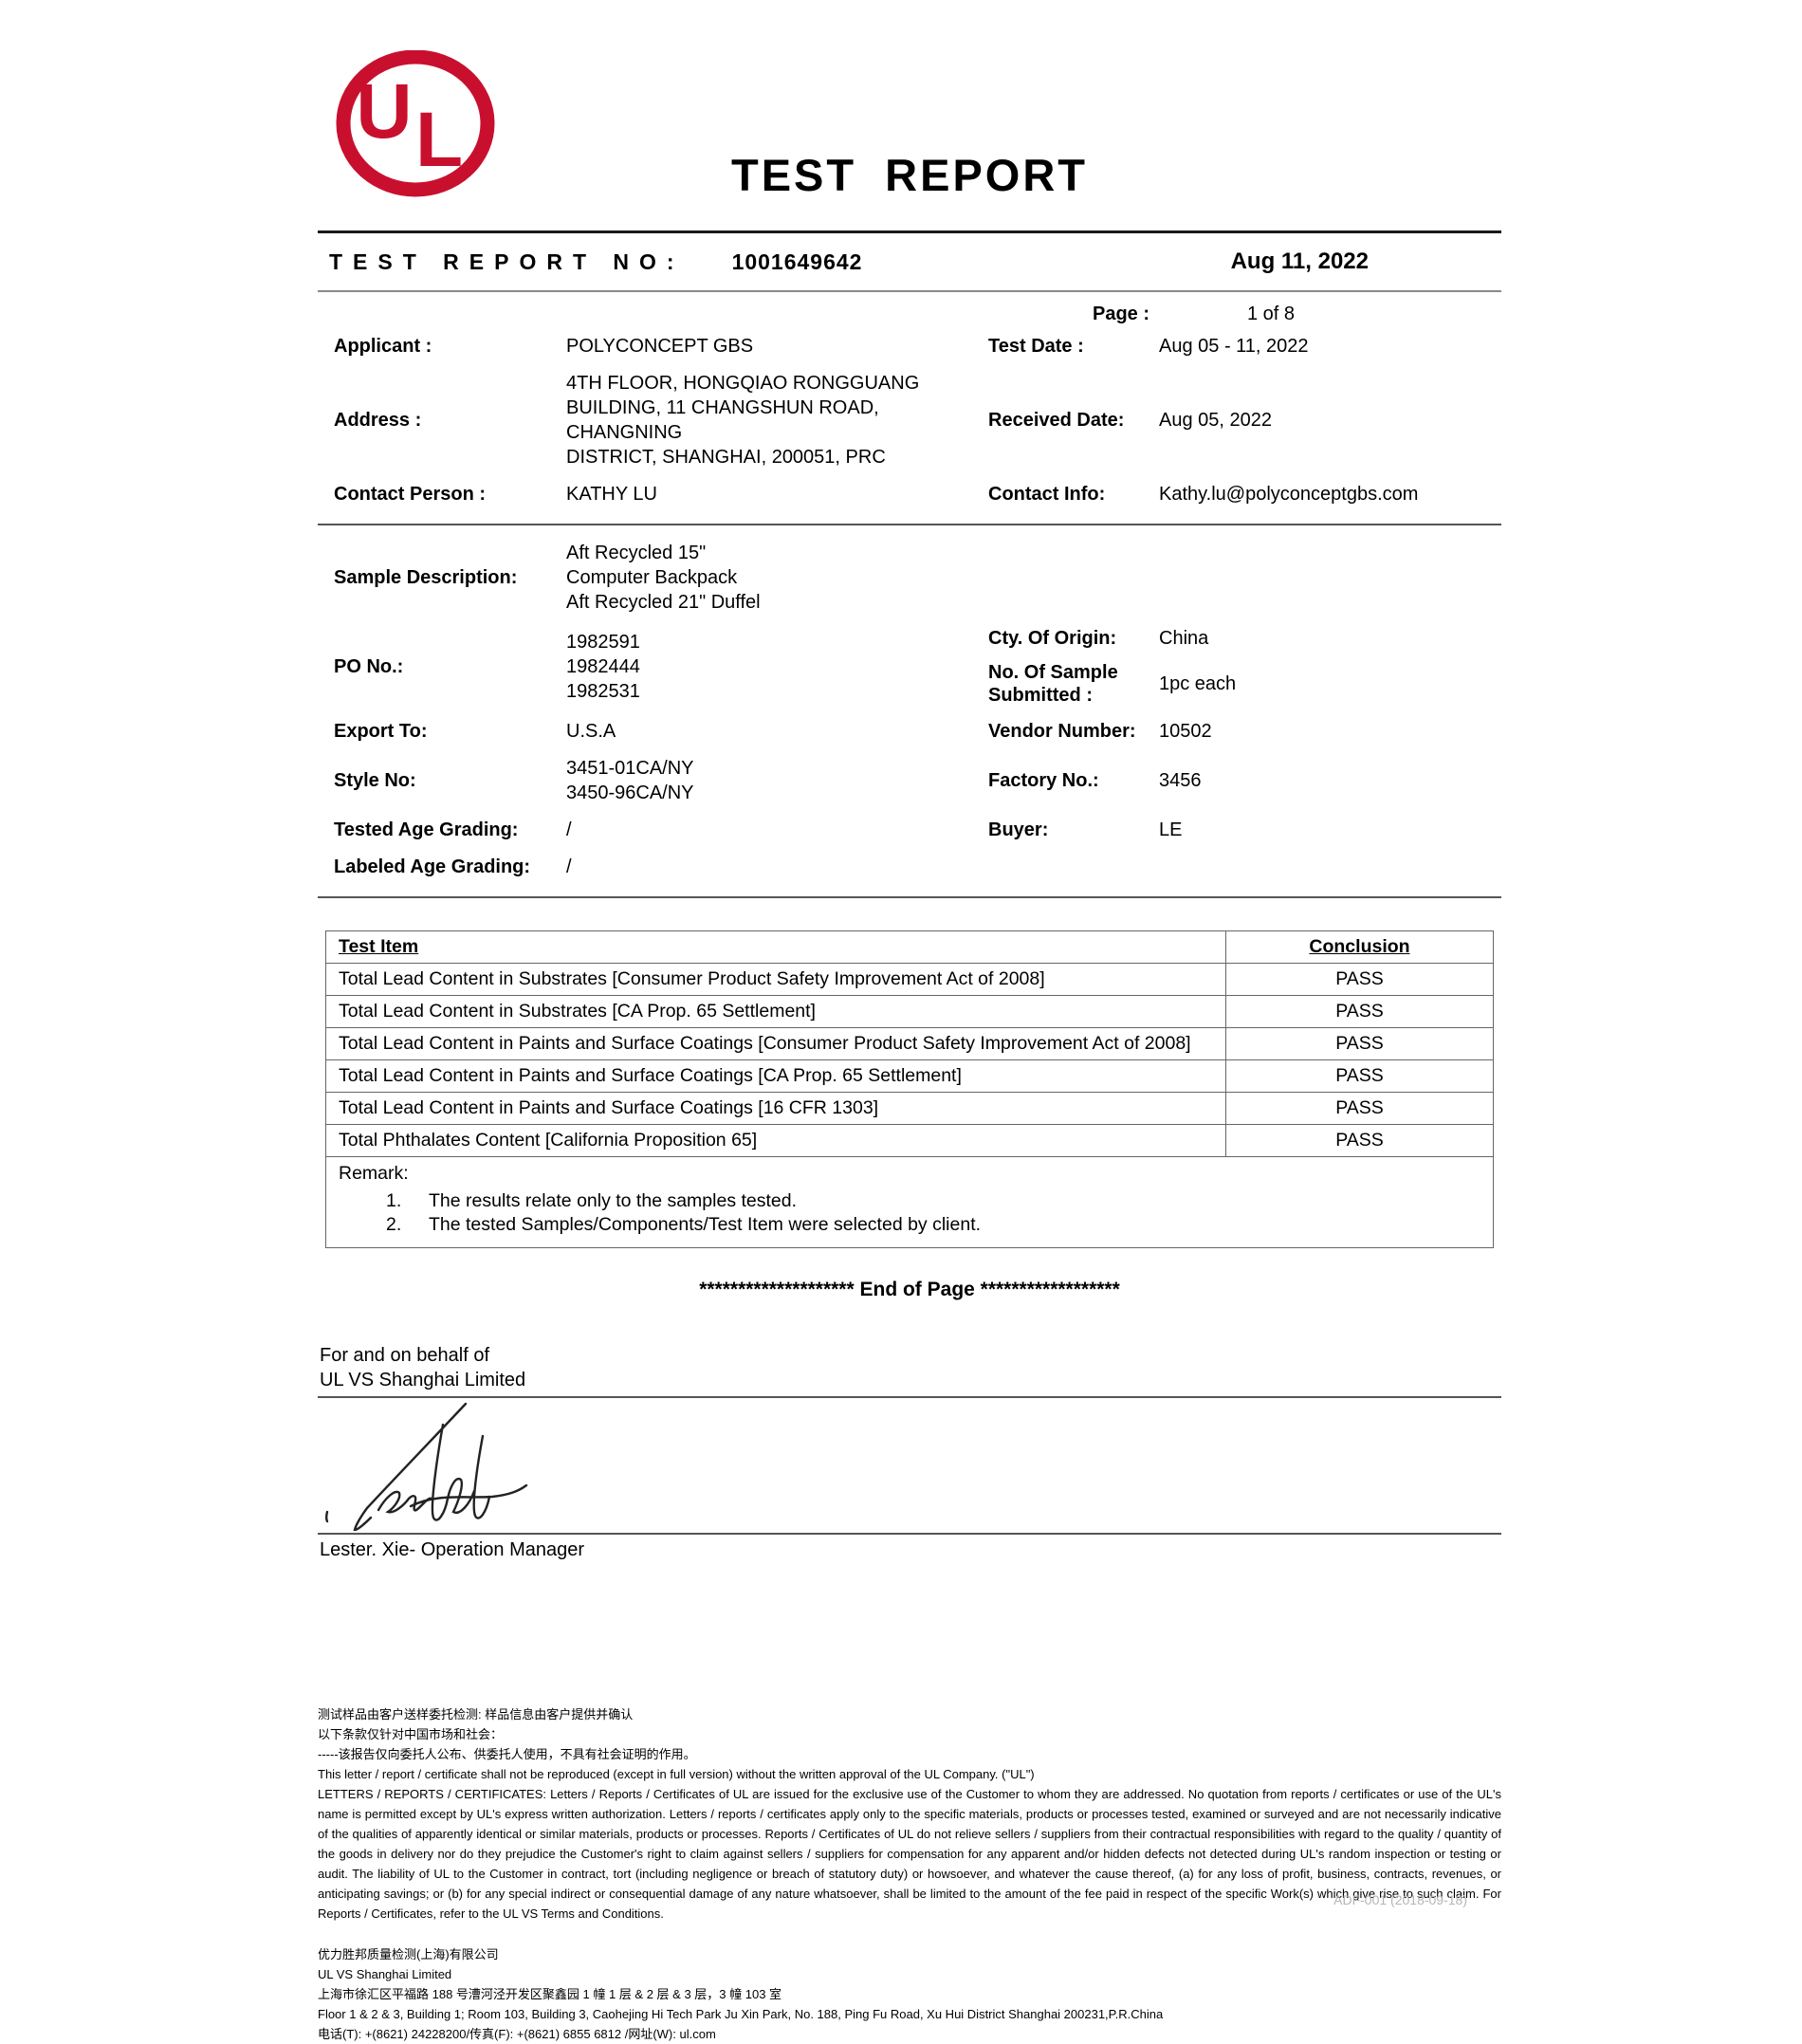  Describe the element at coordinates (777, 780) in the screenshot. I see `style-no-value: 3451-01CA/NY 3450-96CA/NY` at that location.